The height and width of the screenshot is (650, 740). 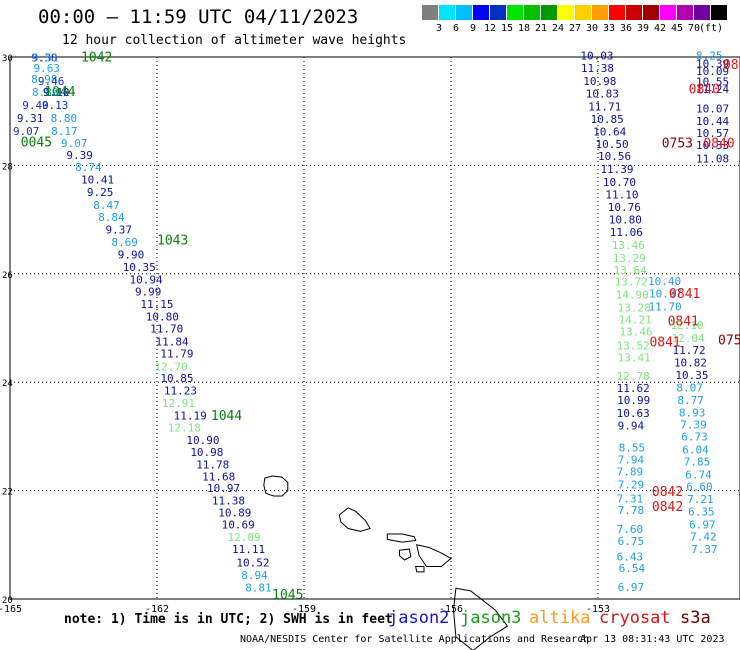 I want to click on pass-time-label: 0841, so click(x=684, y=294).